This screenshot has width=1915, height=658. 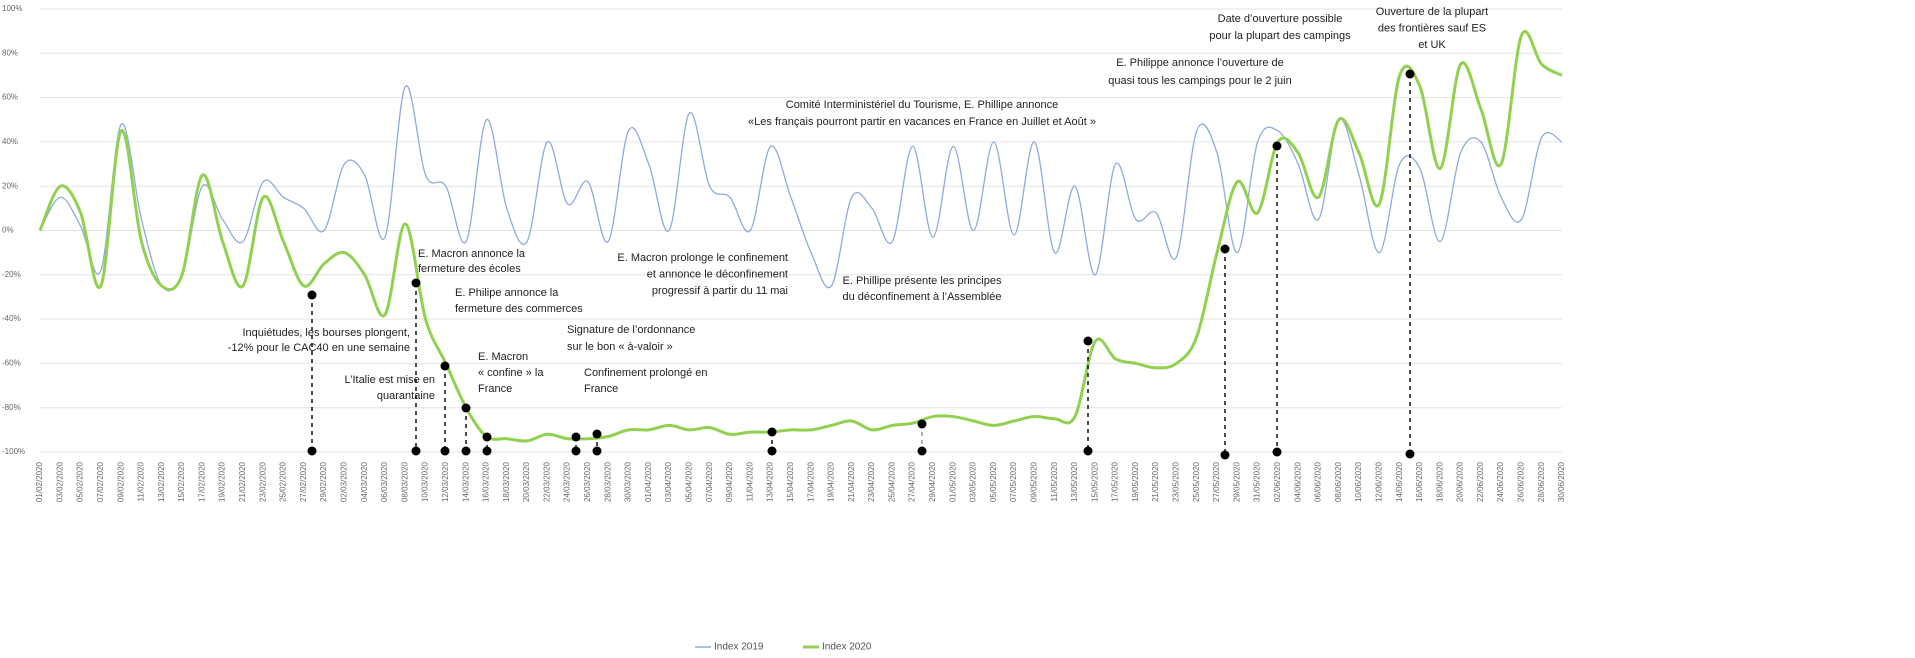 I want to click on x-tick-label: 23/02/2020, so click(x=262, y=481).